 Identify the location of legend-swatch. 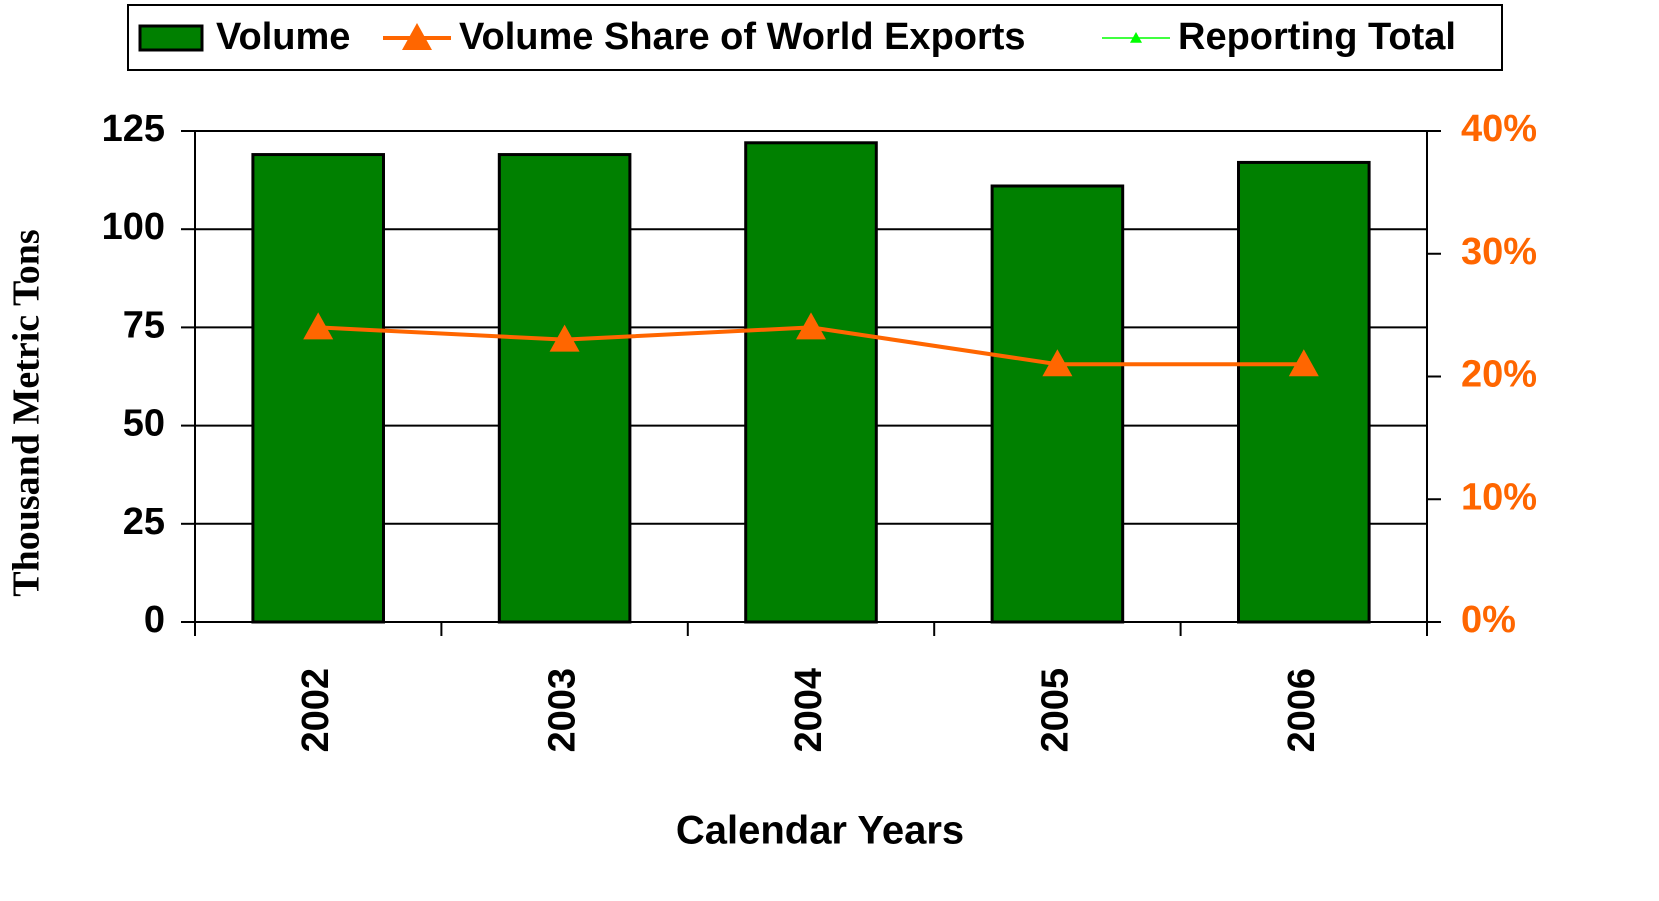
(171, 38).